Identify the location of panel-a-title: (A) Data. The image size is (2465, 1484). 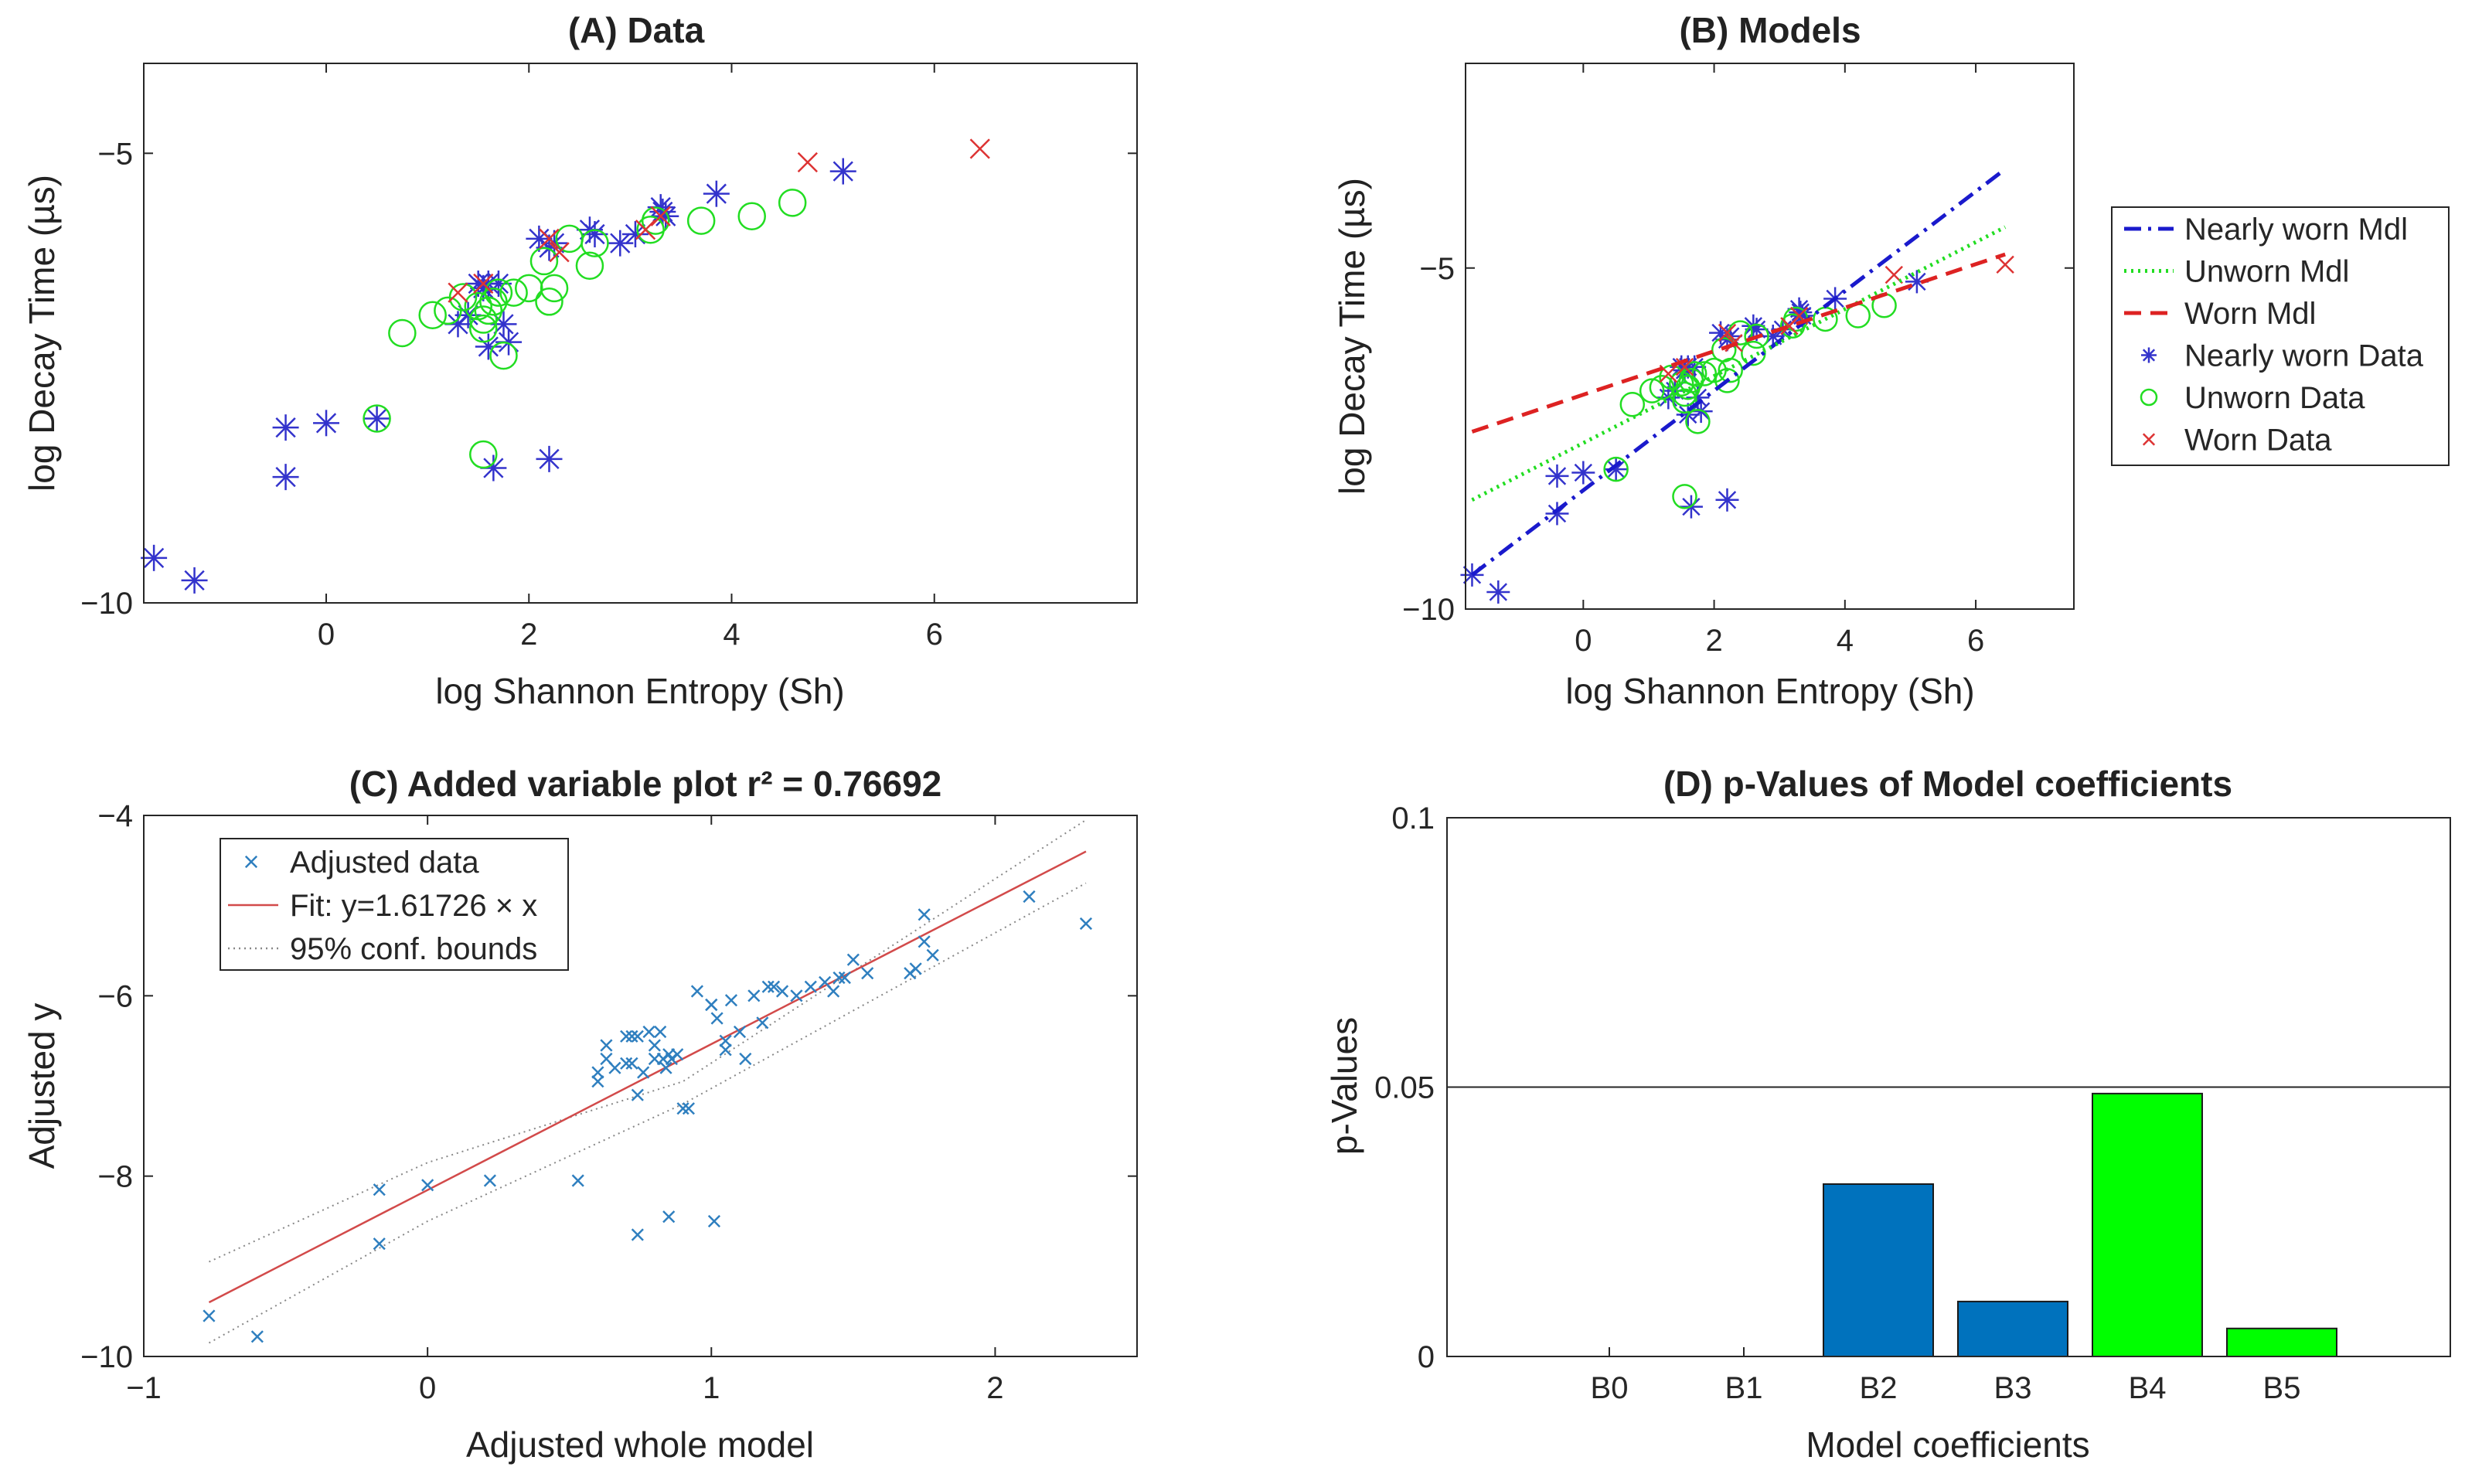
(637, 30).